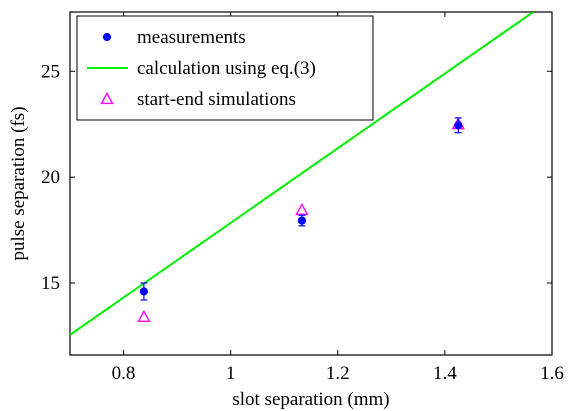  Describe the element at coordinates (50, 283) in the screenshot. I see `y-tick-label: 15` at that location.